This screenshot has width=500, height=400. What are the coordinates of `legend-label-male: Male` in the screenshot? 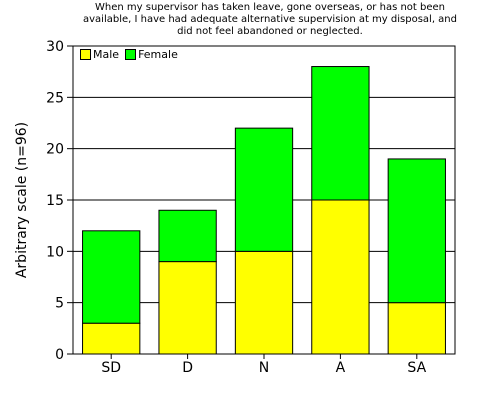 It's located at (106, 54).